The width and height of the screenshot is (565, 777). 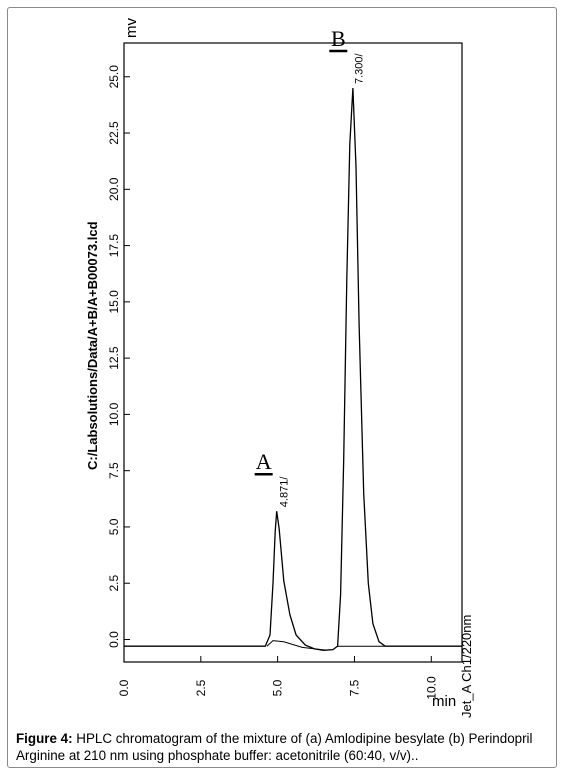 What do you see at coordinates (114, 414) in the screenshot?
I see `y-tick-label: 10.0` at bounding box center [114, 414].